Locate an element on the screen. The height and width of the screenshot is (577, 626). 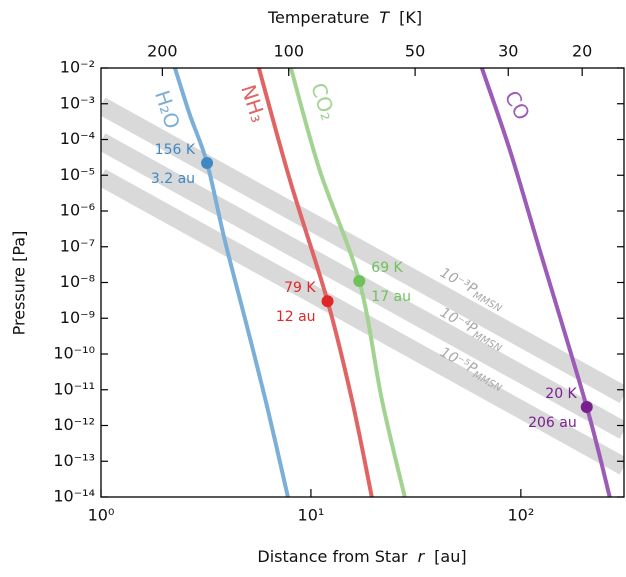
x2-tick-label: 100 is located at coordinates (288, 51).